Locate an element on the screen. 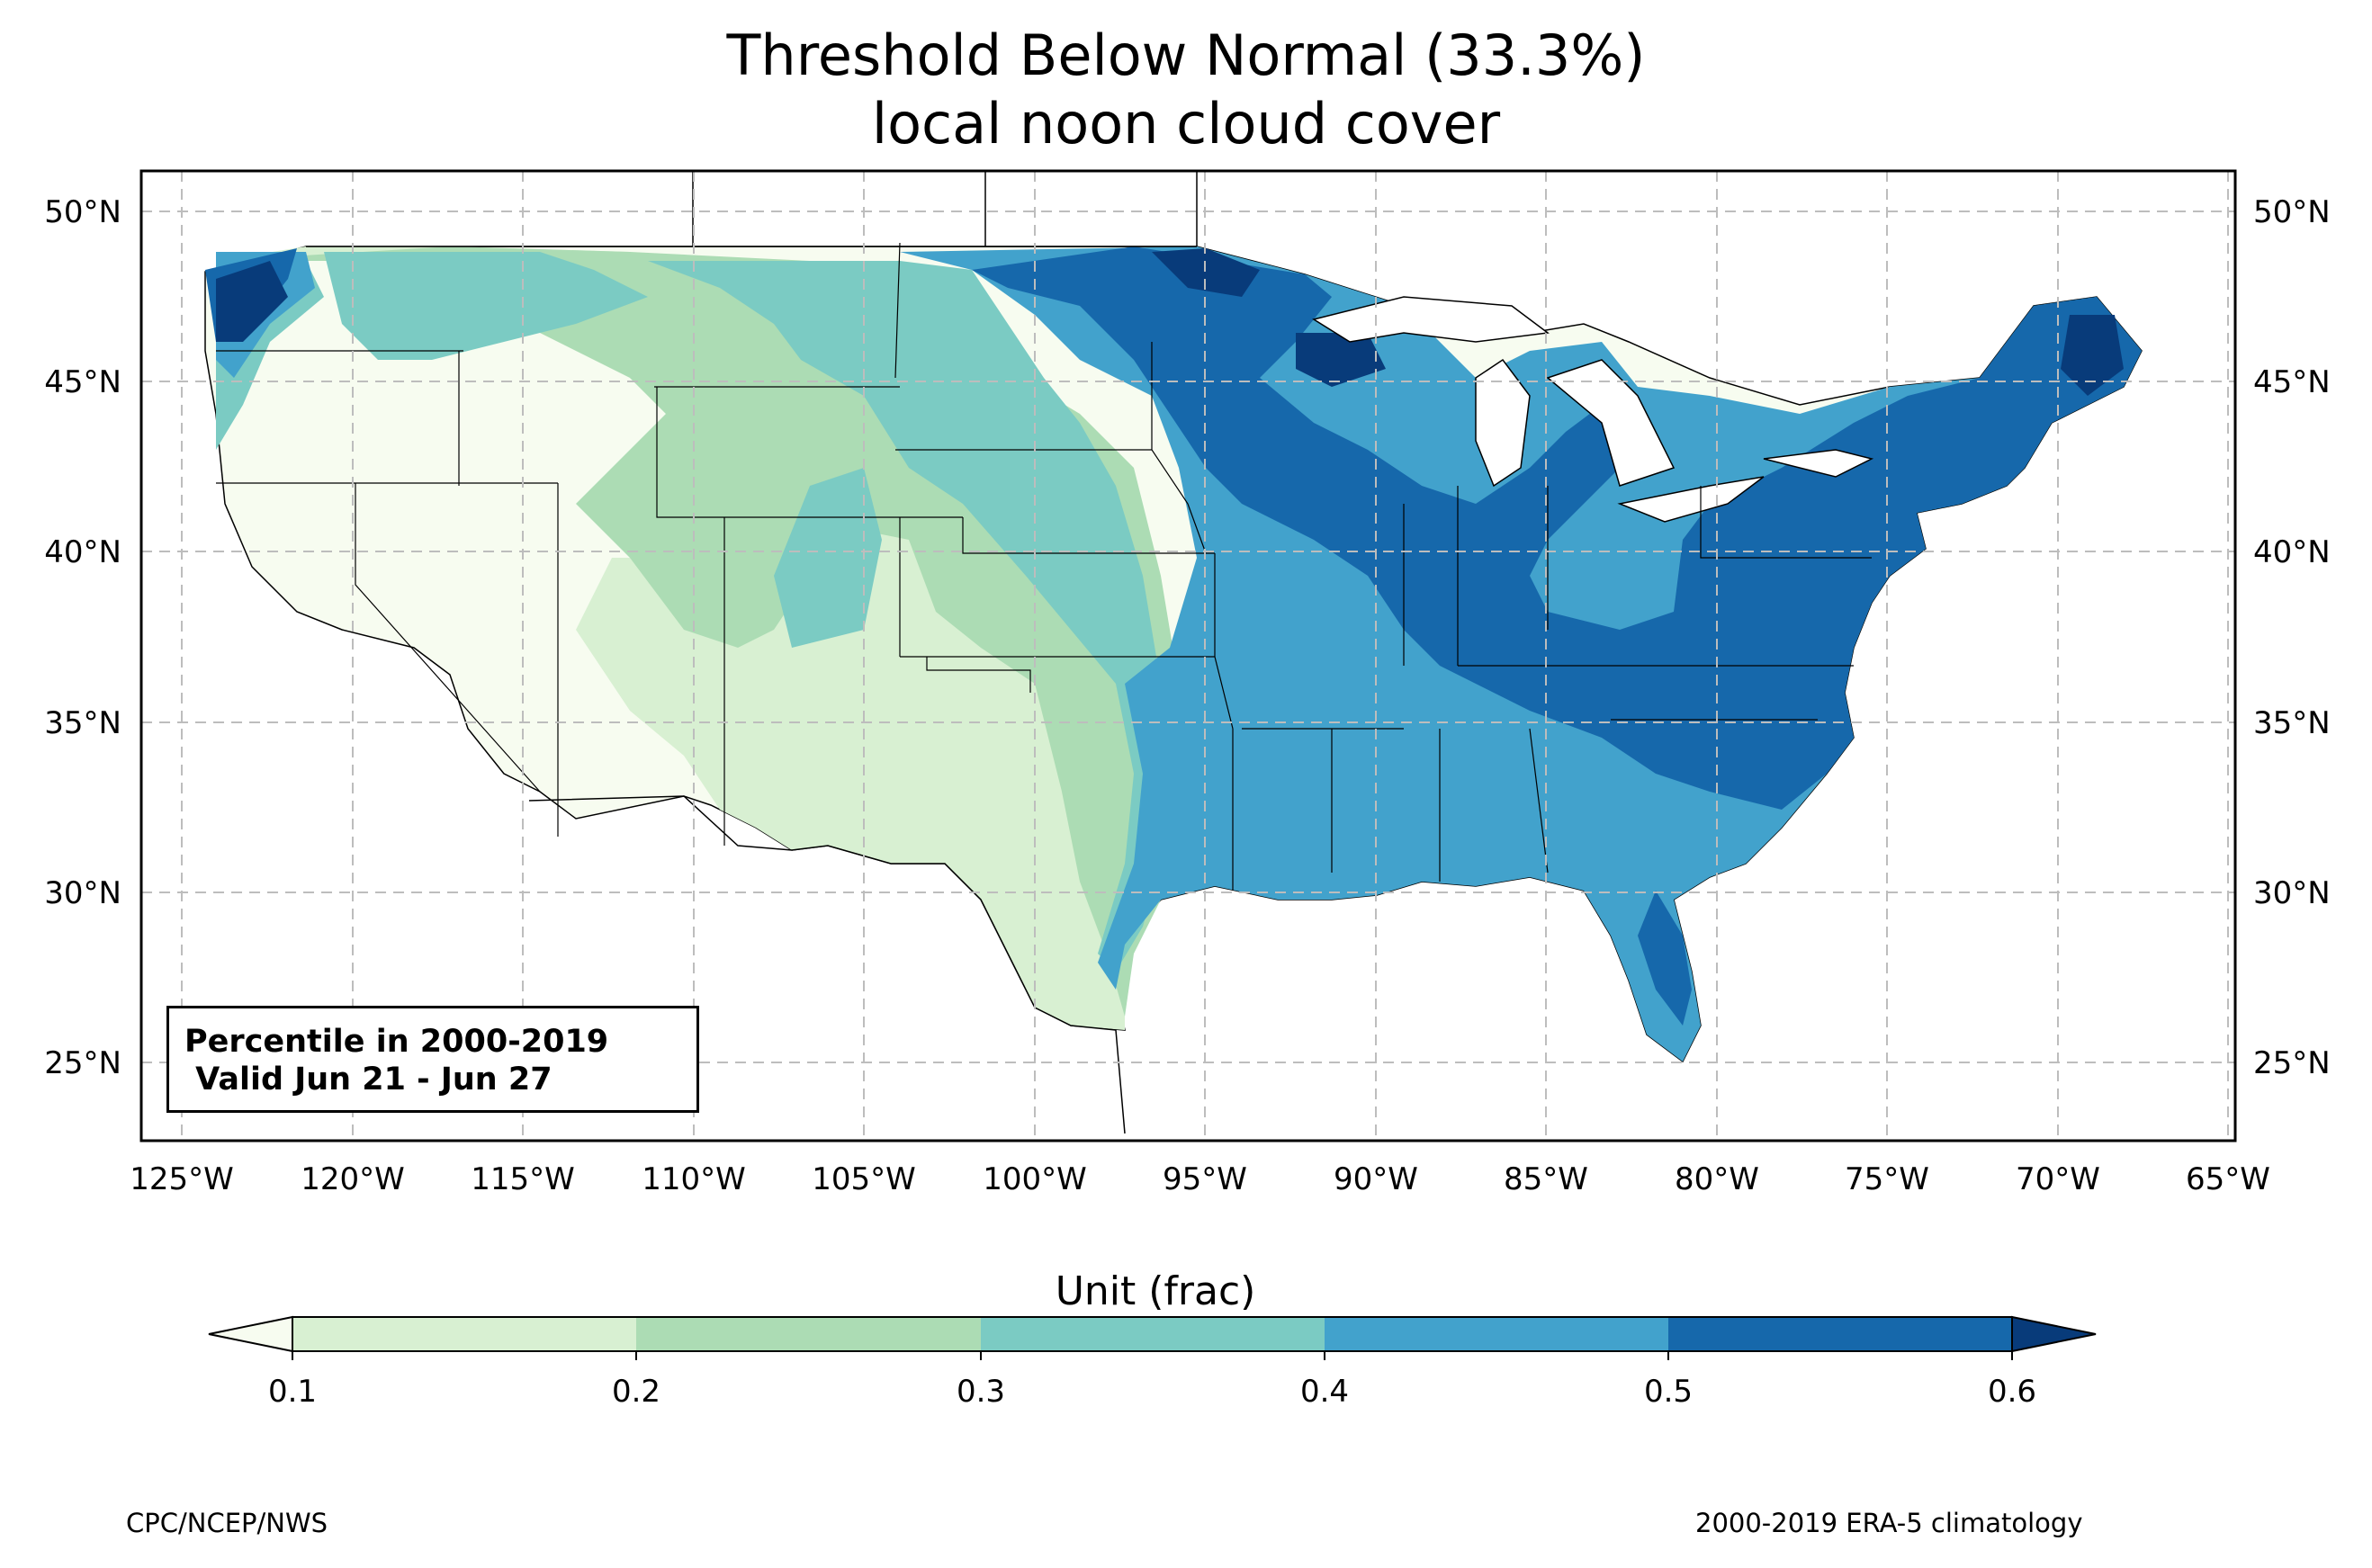 Image resolution: width=2372 pixels, height=1568 pixels. credit-right: 2000-2019 ERA-5 climatology is located at coordinates (1889, 1523).